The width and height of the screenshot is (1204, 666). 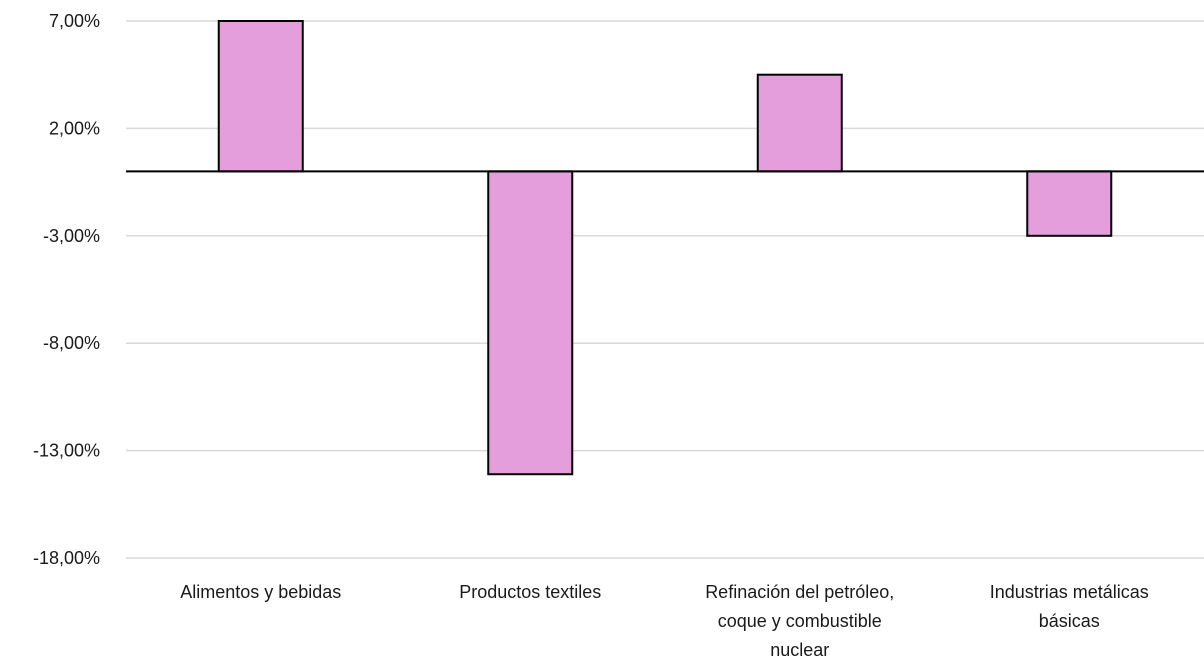 I want to click on y-tick-label: 2,00%, so click(x=74, y=128).